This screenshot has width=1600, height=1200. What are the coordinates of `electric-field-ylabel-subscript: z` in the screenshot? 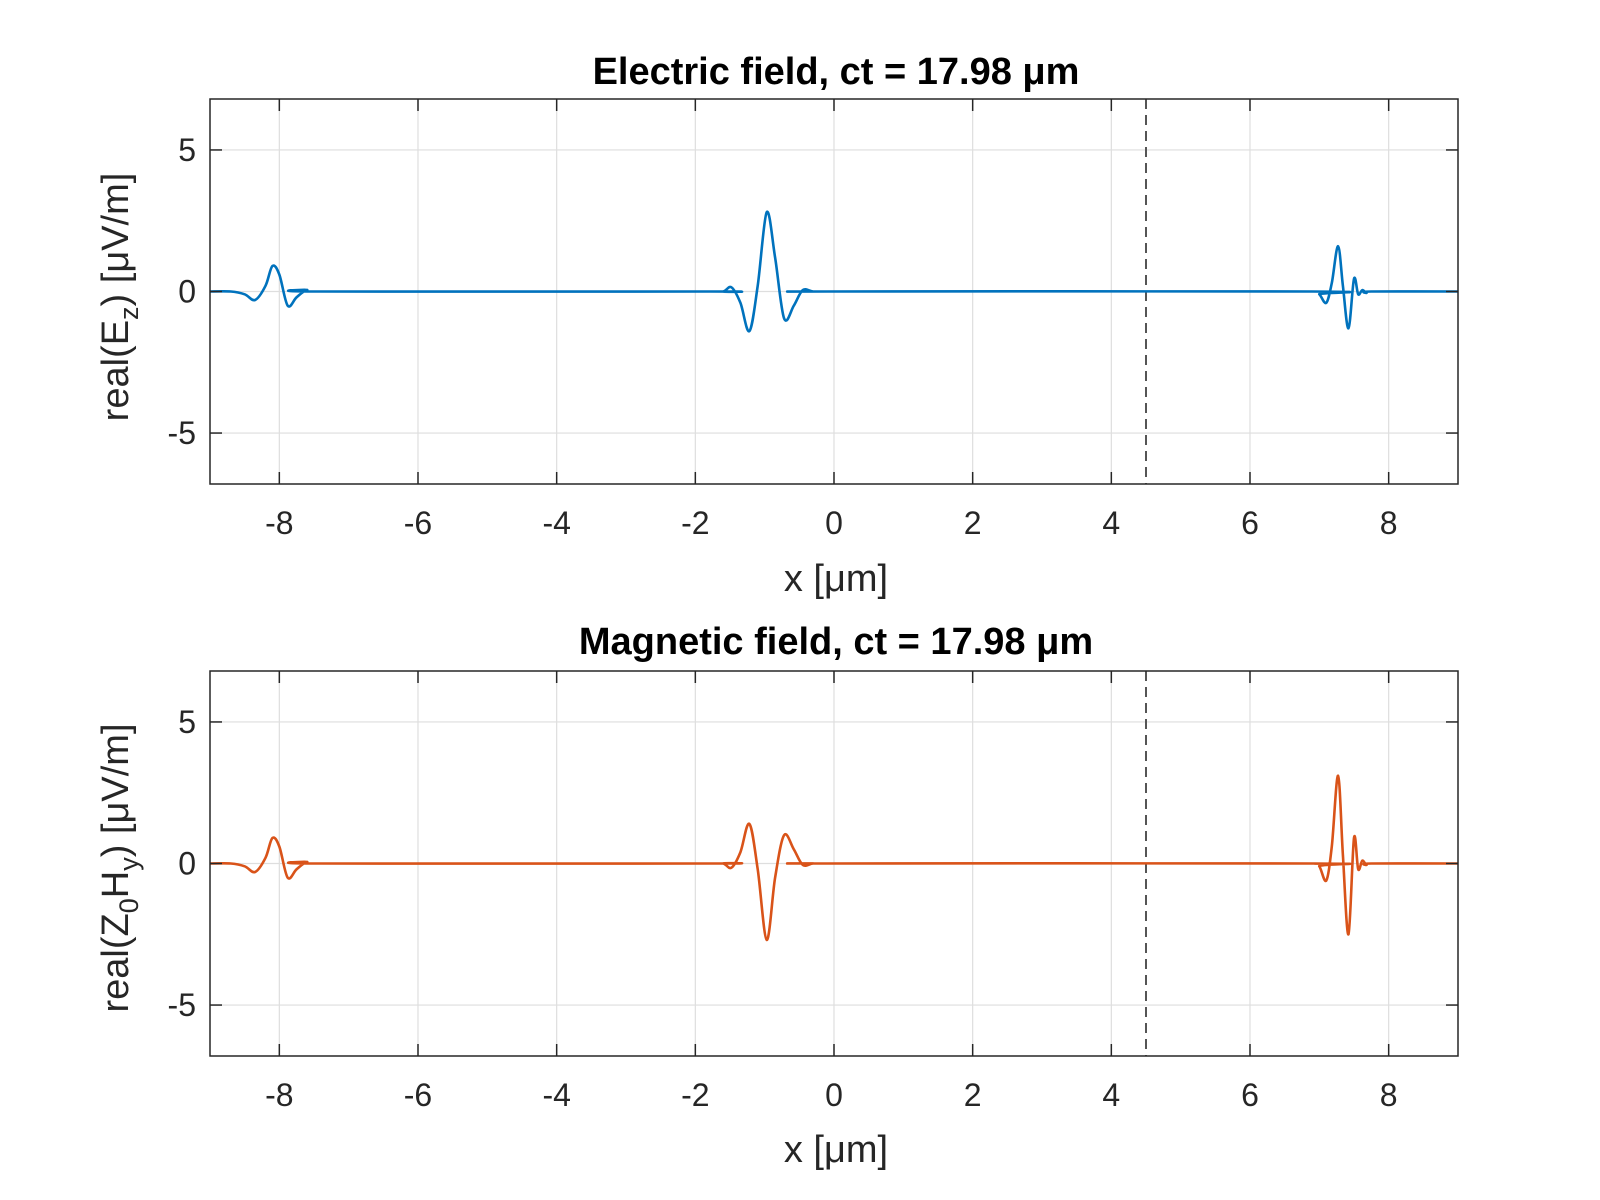 It's located at (129, 313).